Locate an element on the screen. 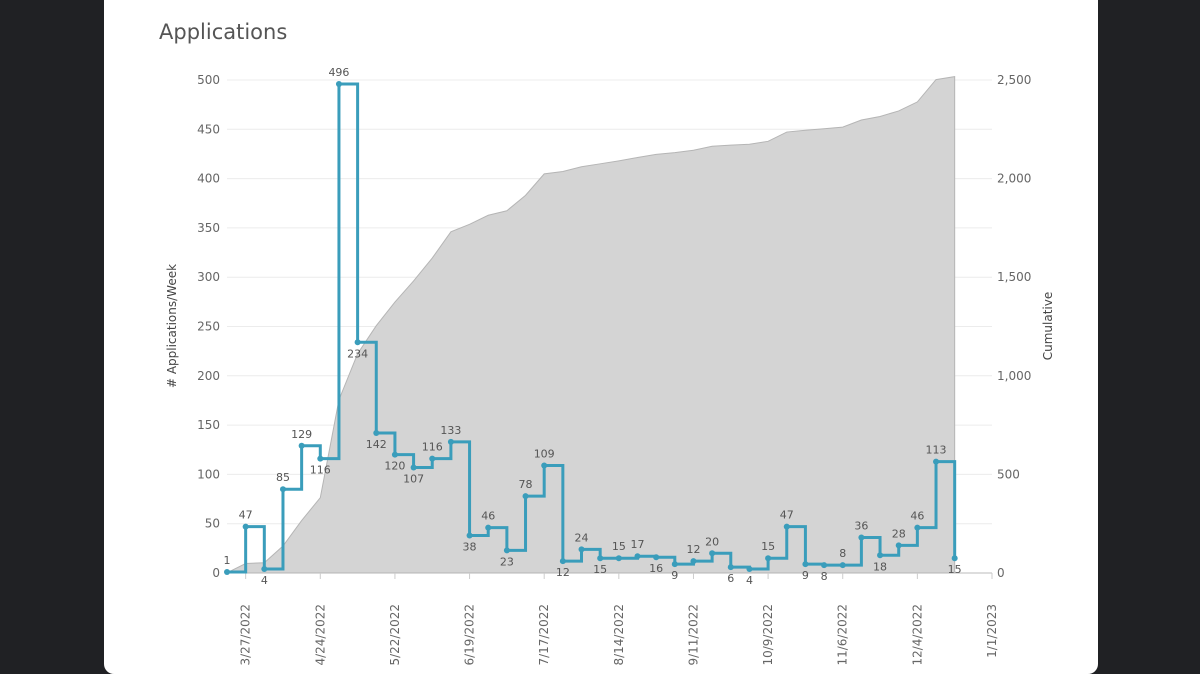 This screenshot has height=674, width=1200. y2-tick-label: 2,500 is located at coordinates (1014, 80).